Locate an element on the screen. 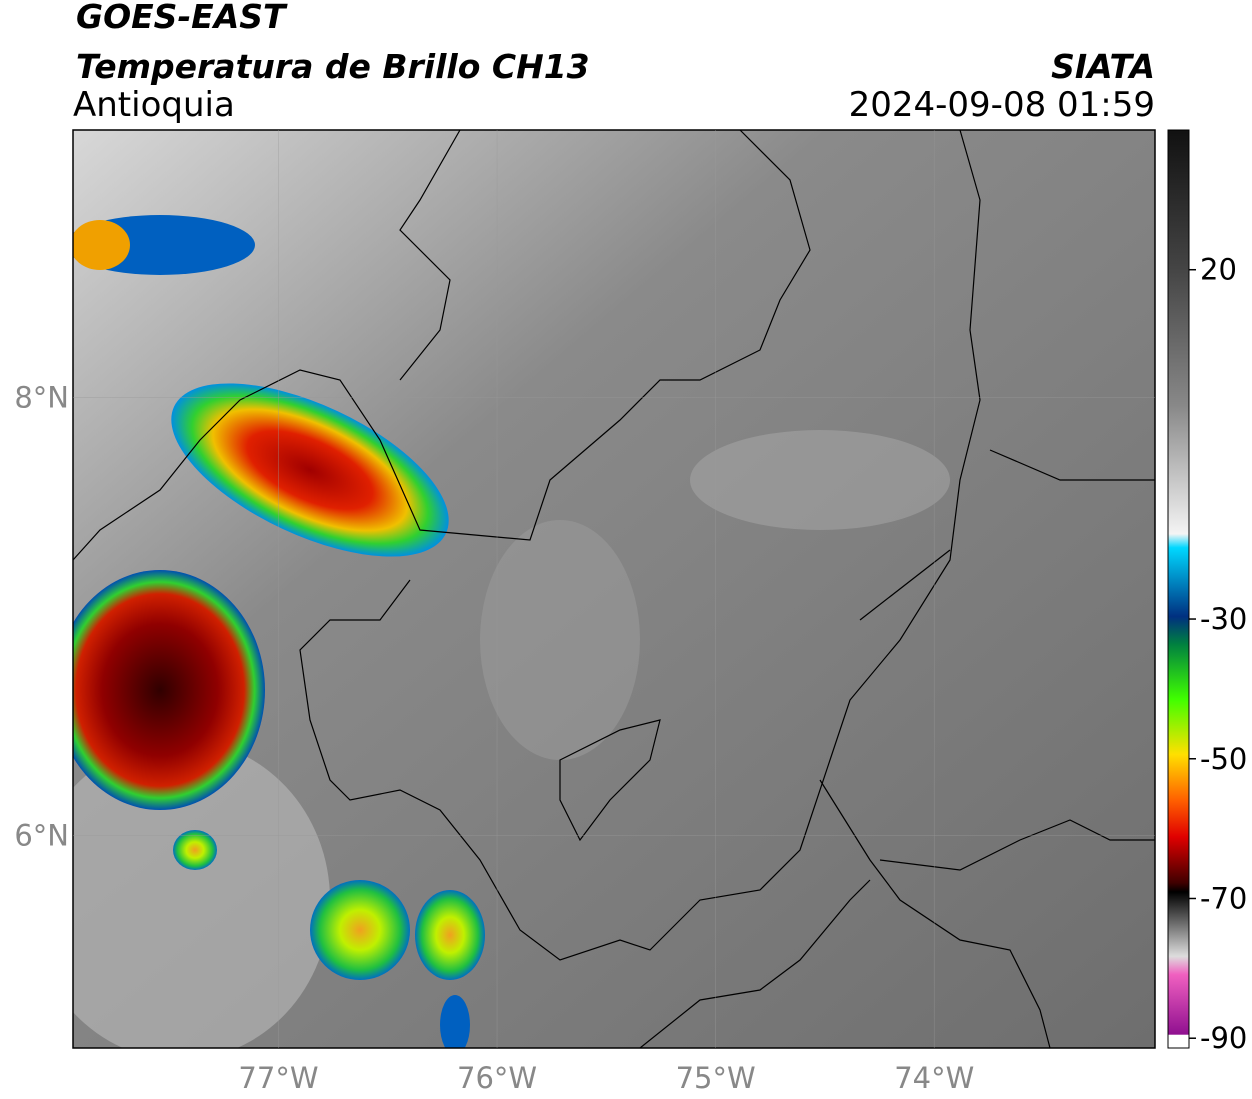 The height and width of the screenshot is (1099, 1252). colorbar is located at coordinates (1178, 589).